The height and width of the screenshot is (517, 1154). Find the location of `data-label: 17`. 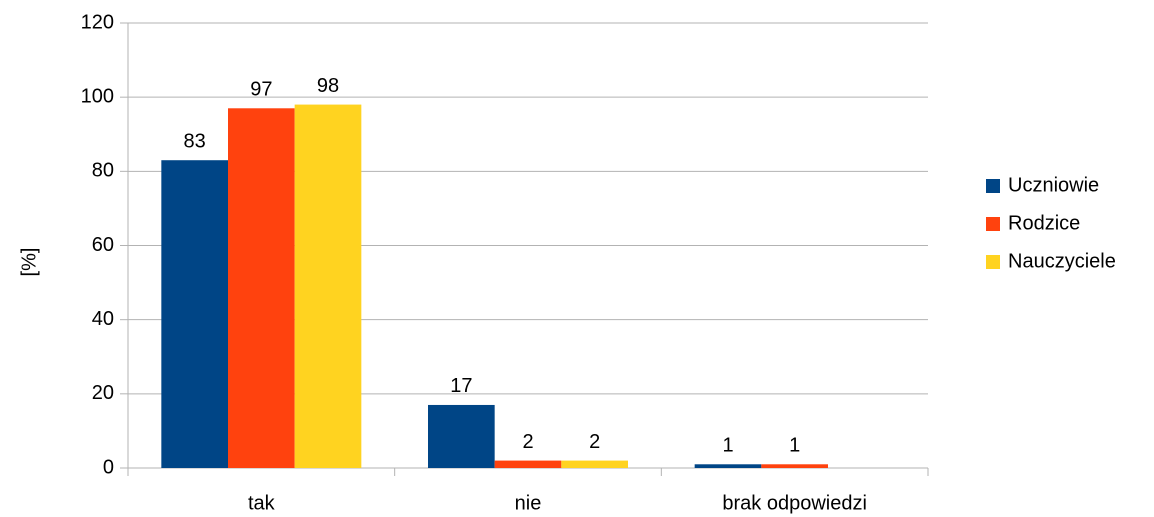

data-label: 17 is located at coordinates (461, 386).